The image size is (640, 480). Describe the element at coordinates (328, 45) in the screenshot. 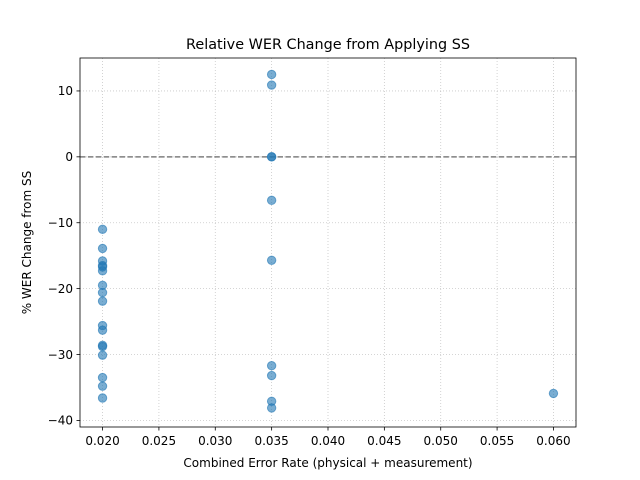

I see `chart-title: Relative WER Change from Applying SS` at that location.